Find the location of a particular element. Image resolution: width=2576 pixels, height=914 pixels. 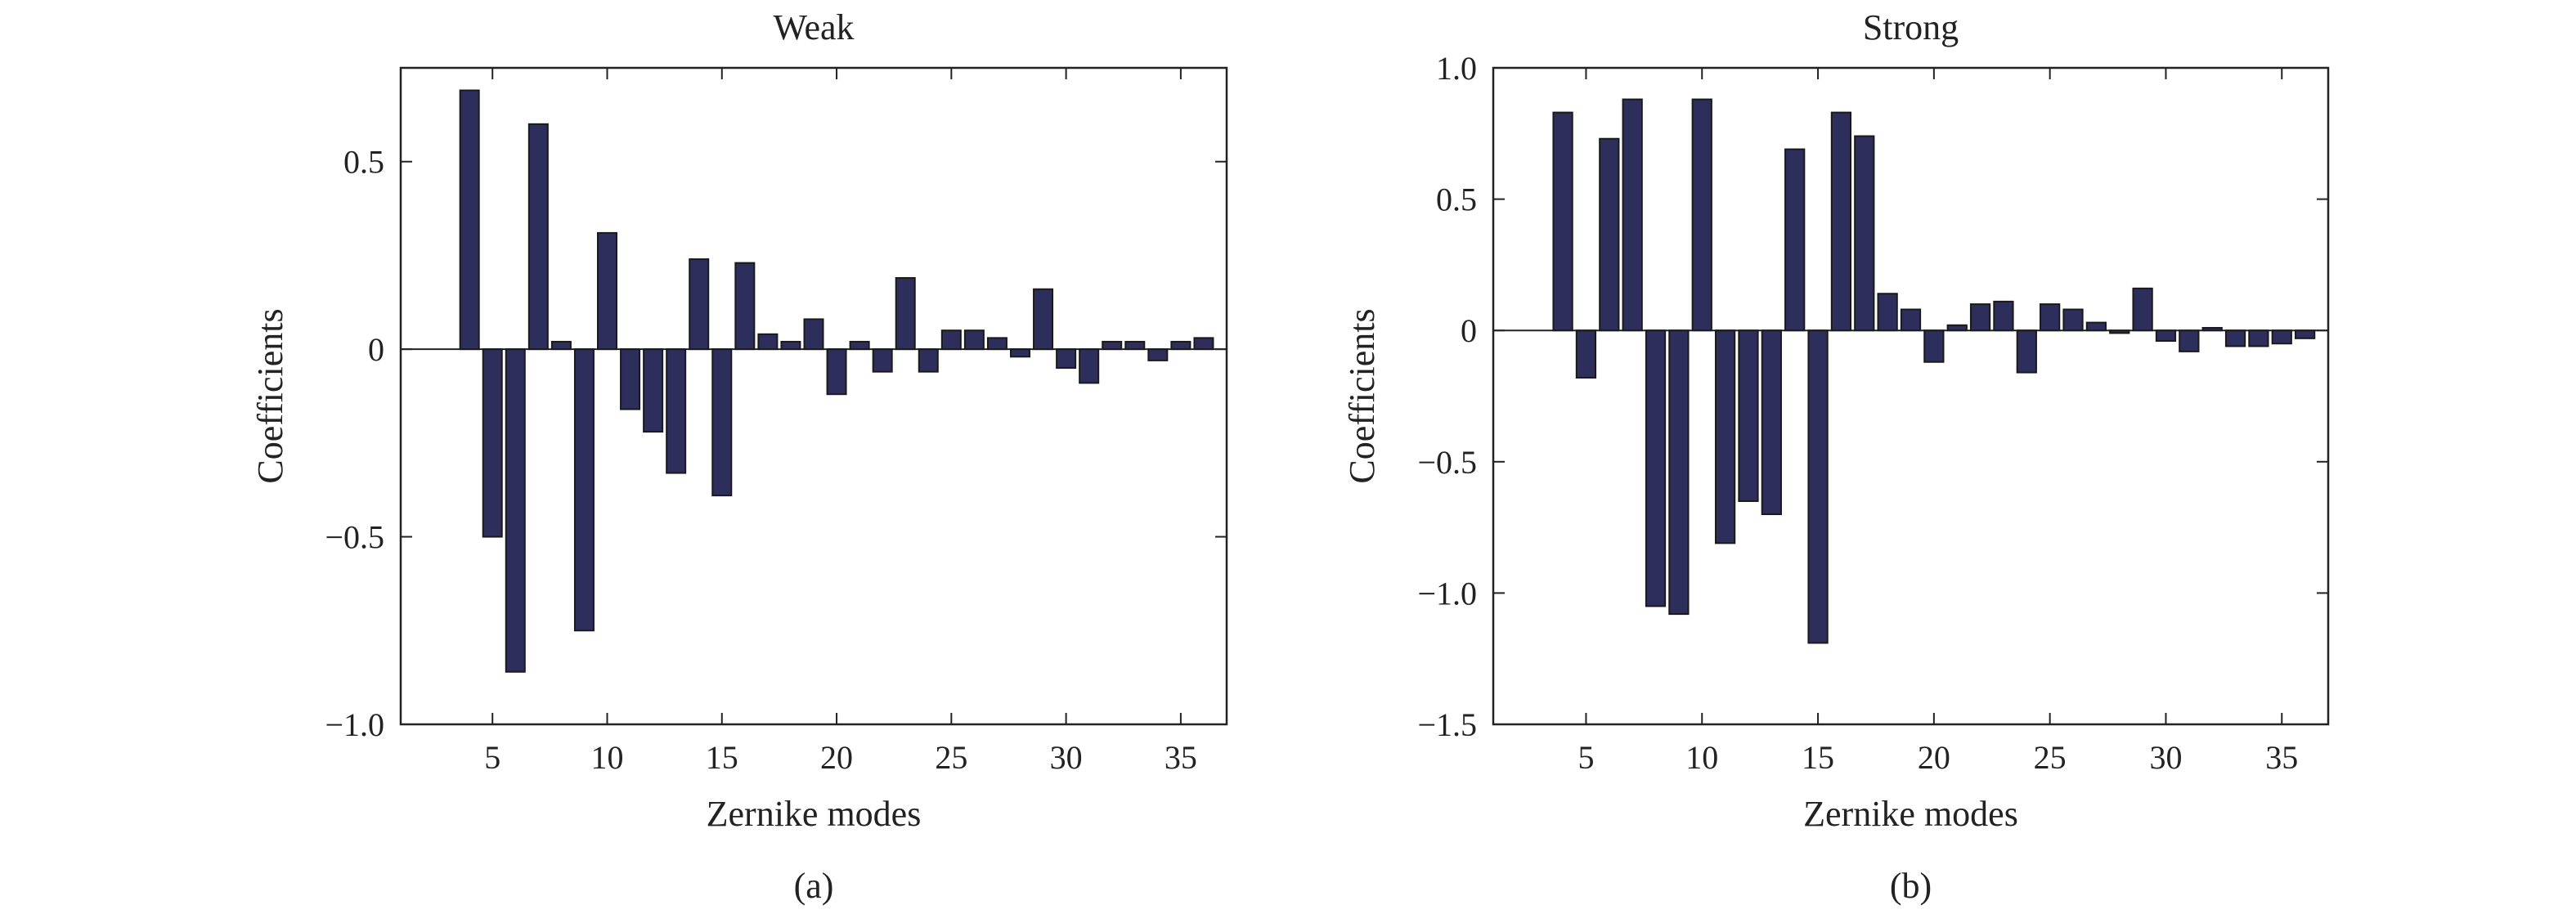

panel-caption: (b) is located at coordinates (1911, 886).